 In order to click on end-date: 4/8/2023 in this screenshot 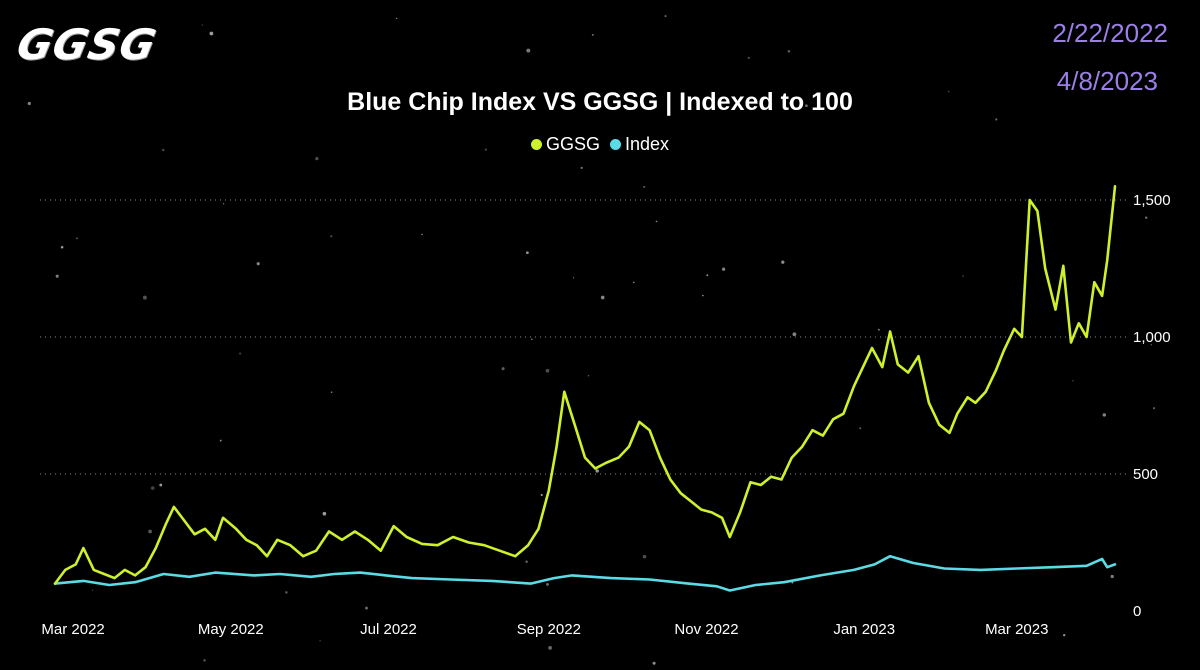, I will do `click(1107, 81)`.